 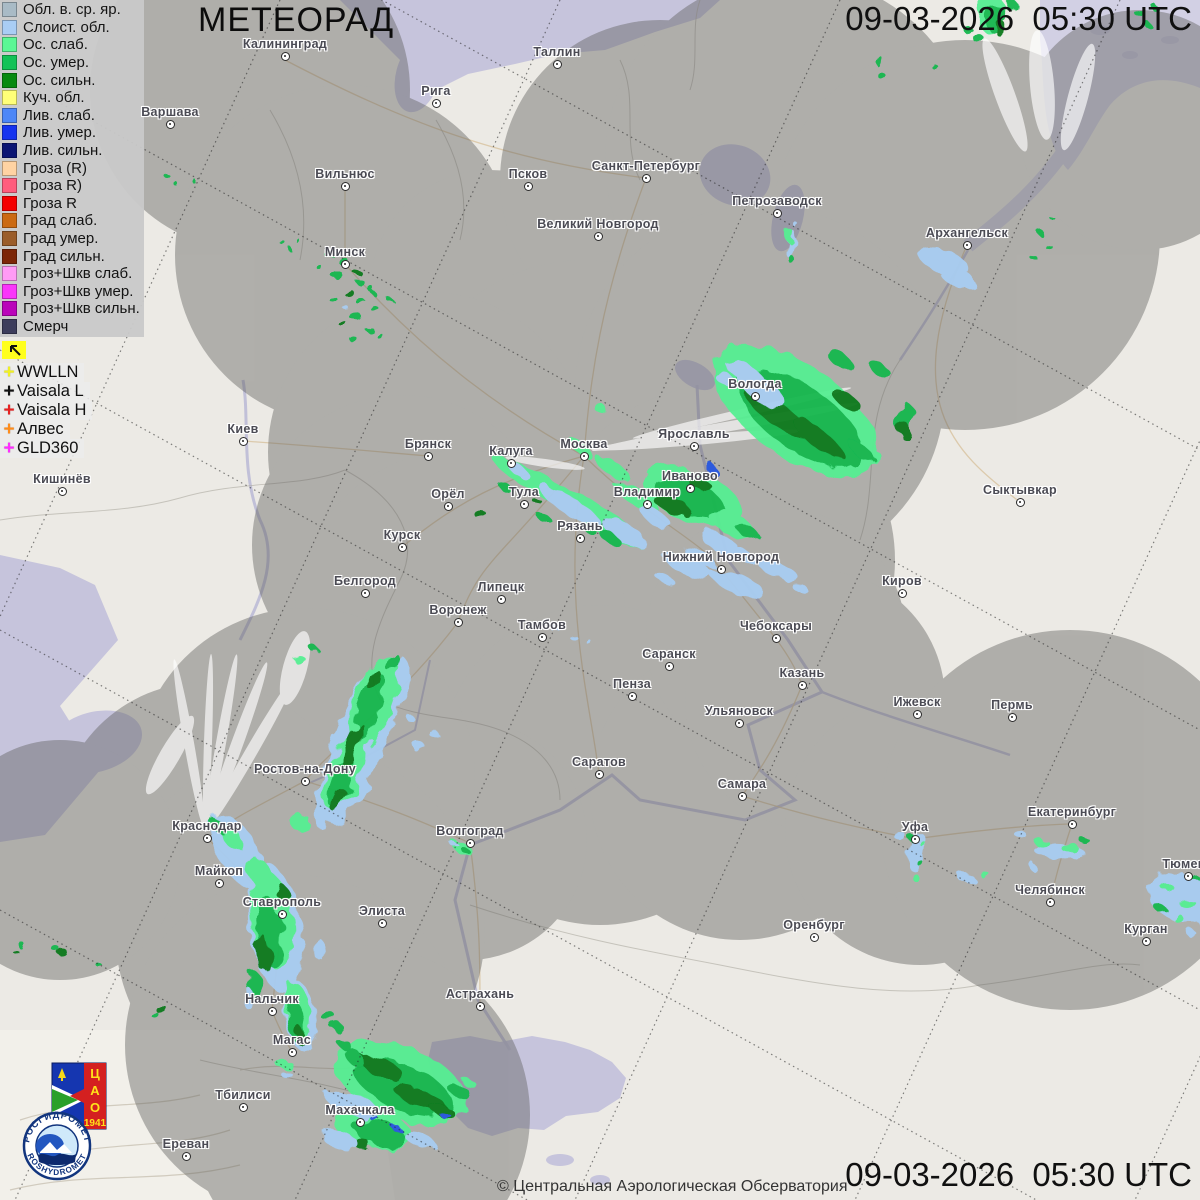 I want to click on city-label: Курск, so click(x=402, y=535).